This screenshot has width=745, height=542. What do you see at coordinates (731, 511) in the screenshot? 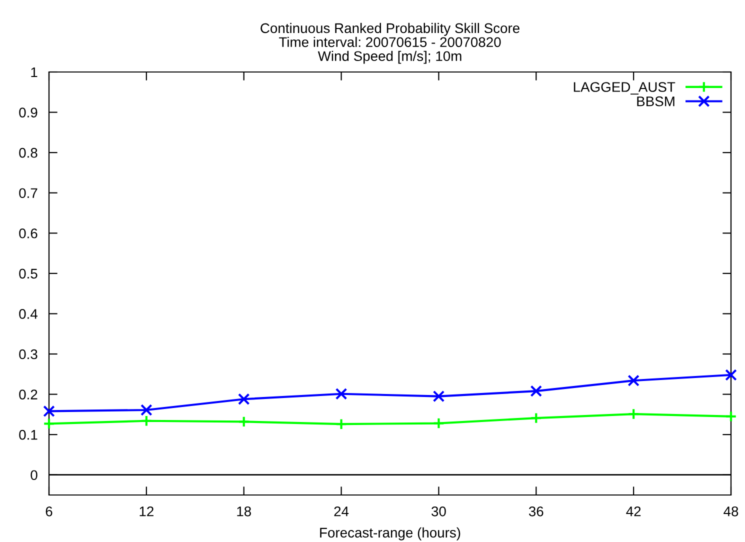
I see `x-tick-label: 48` at bounding box center [731, 511].